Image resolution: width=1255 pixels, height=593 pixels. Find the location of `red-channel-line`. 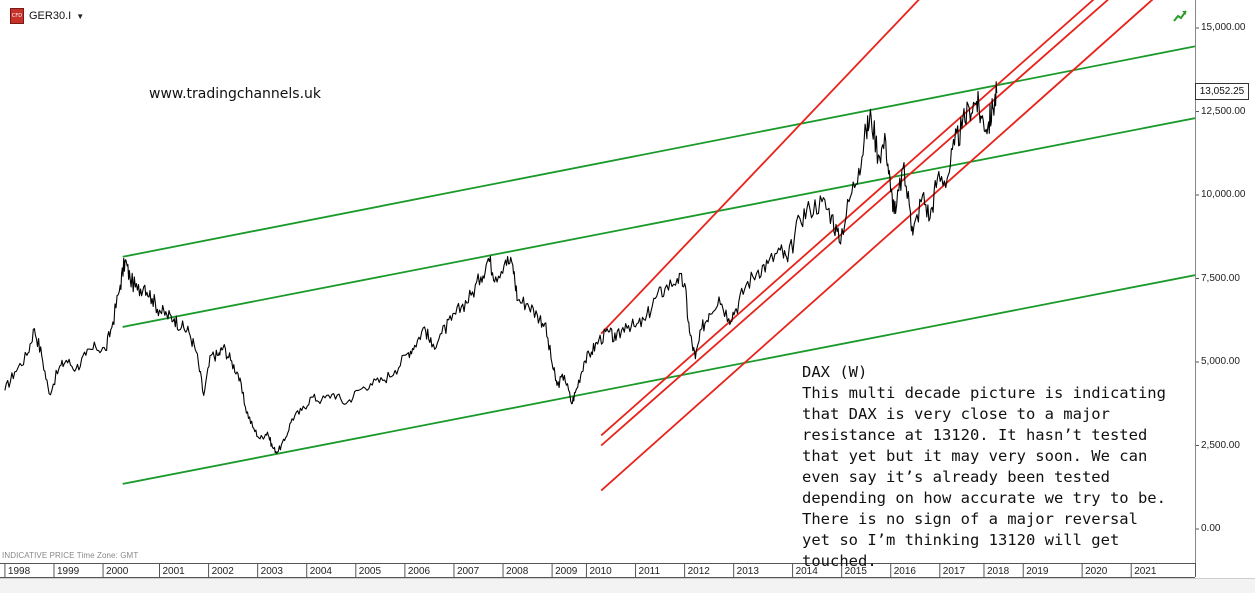

red-channel-line is located at coordinates (760, 167).